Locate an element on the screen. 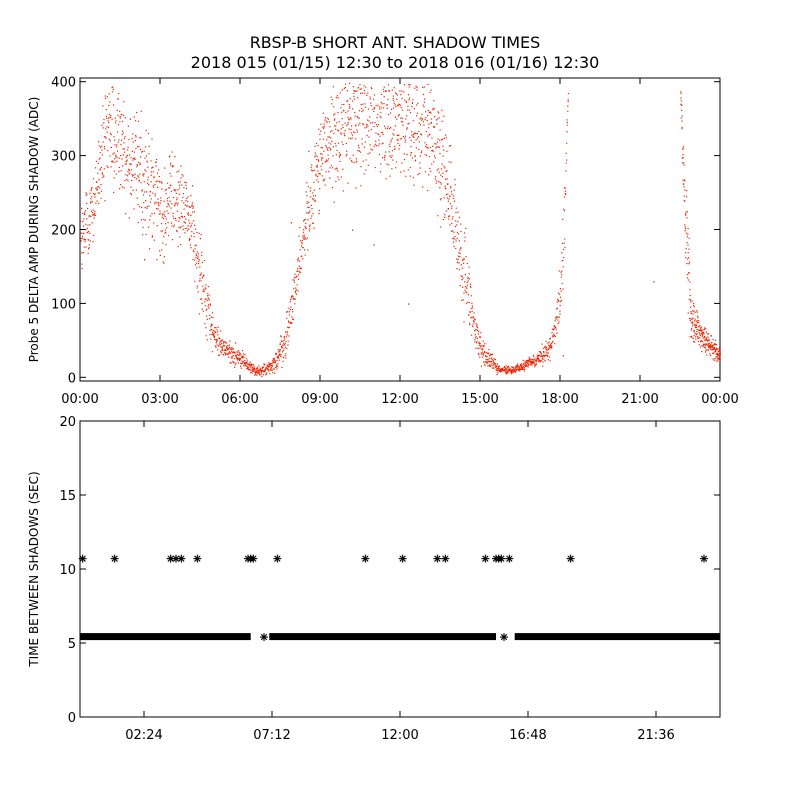 Image resolution: width=800 pixels, height=804 pixels. baseline-band is located at coordinates (382, 637).